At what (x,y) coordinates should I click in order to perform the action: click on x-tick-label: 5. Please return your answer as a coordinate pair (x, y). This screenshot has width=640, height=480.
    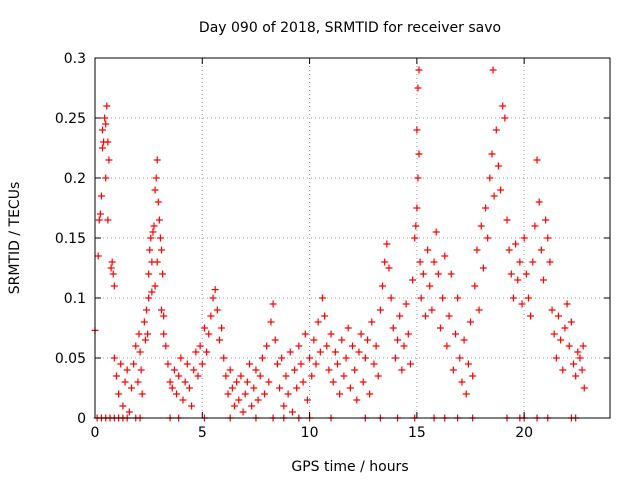
    Looking at the image, I should click on (202, 433).